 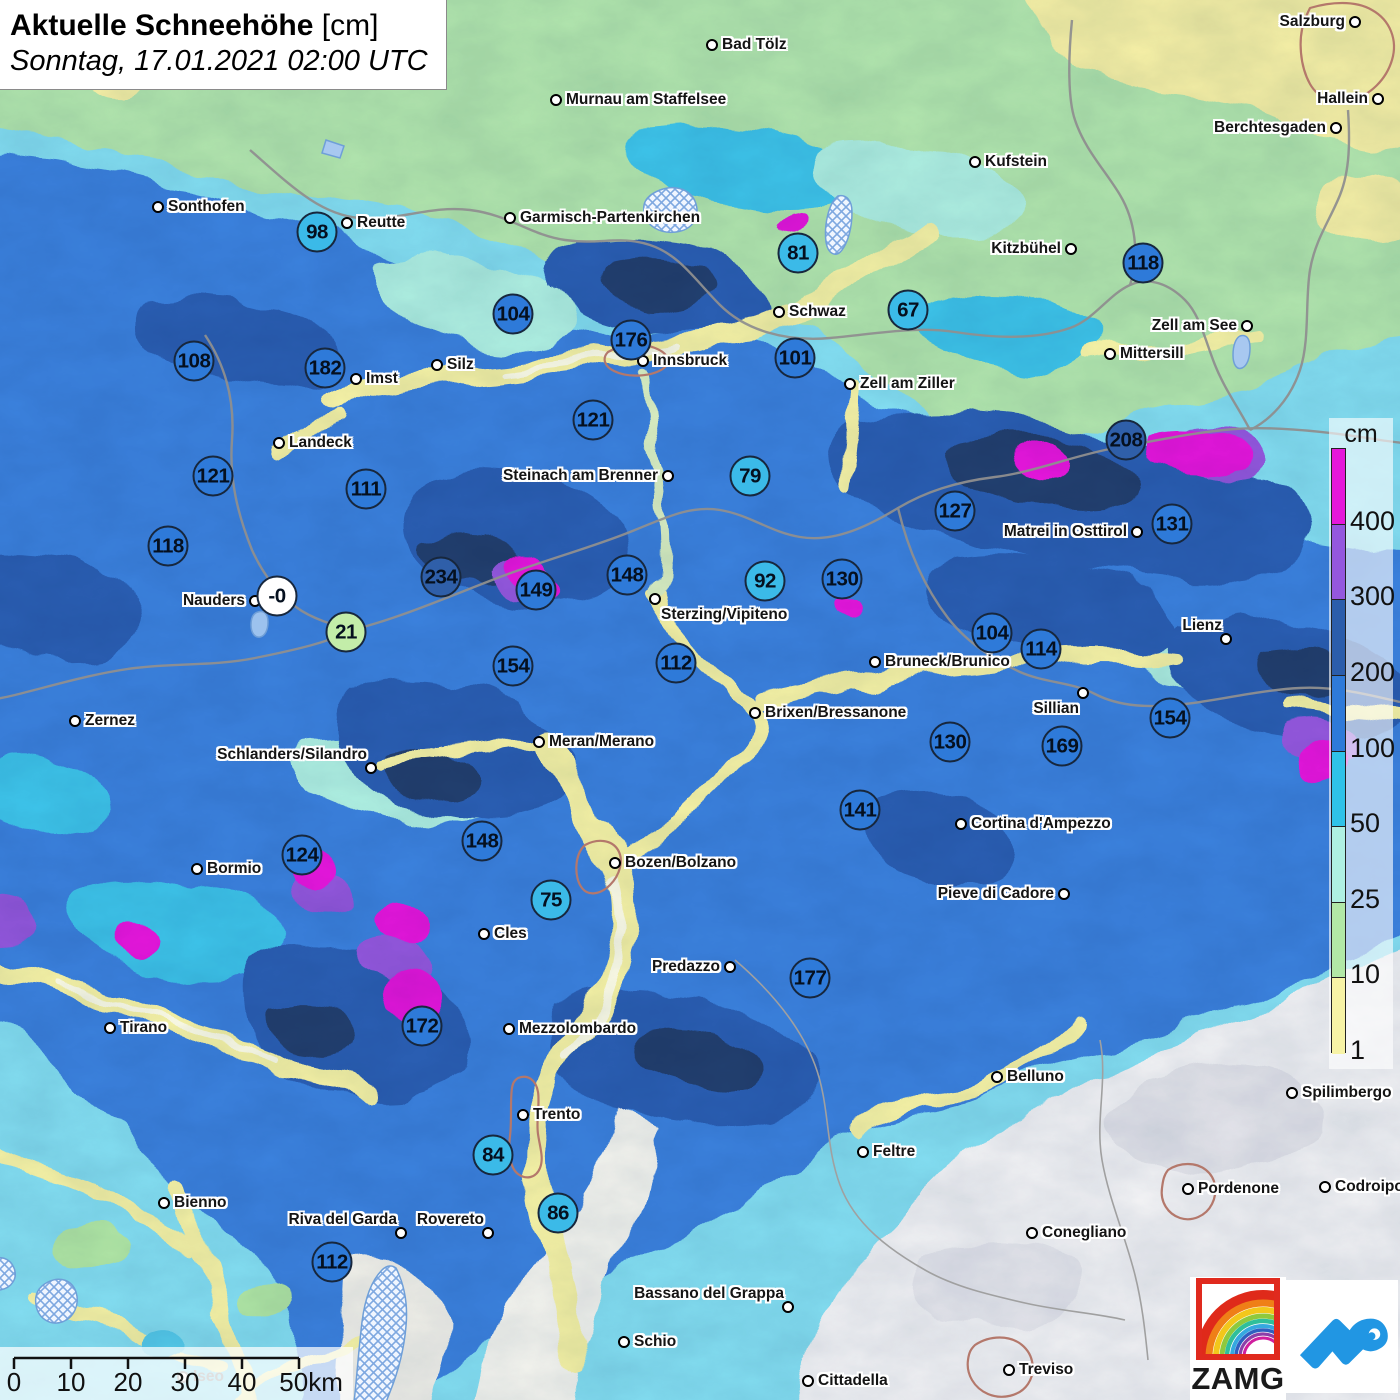 I want to click on city-label: Kufstein, so click(x=1016, y=161).